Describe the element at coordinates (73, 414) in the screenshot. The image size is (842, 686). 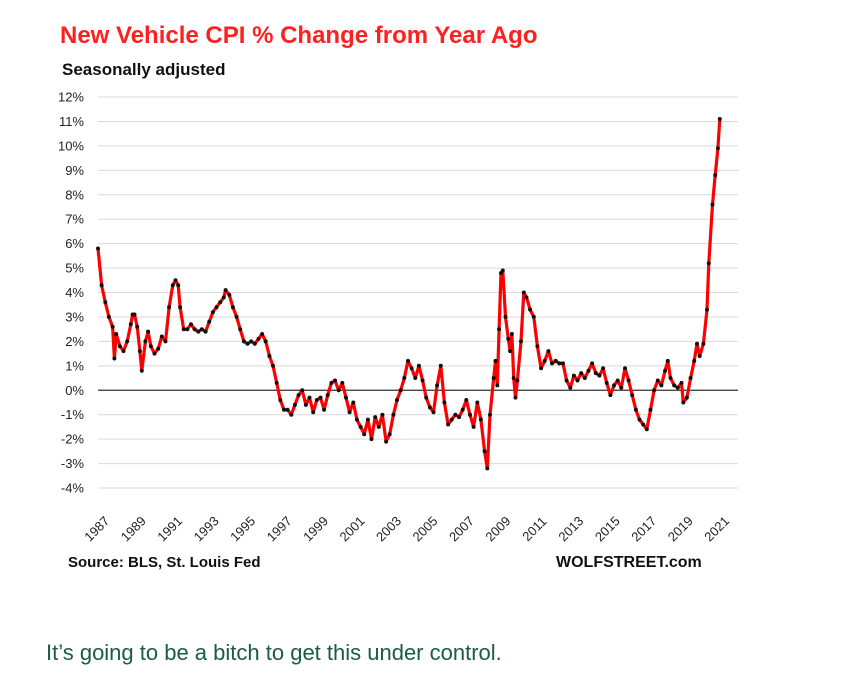
I see `y-tick-label: -1%` at that location.